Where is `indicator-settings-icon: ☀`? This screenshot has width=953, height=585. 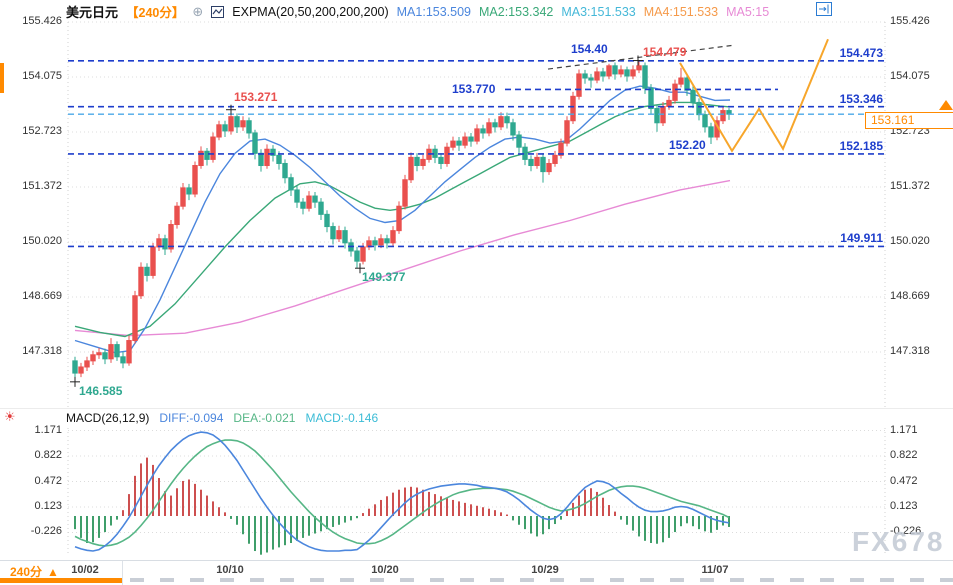 indicator-settings-icon: ☀ is located at coordinates (10, 416).